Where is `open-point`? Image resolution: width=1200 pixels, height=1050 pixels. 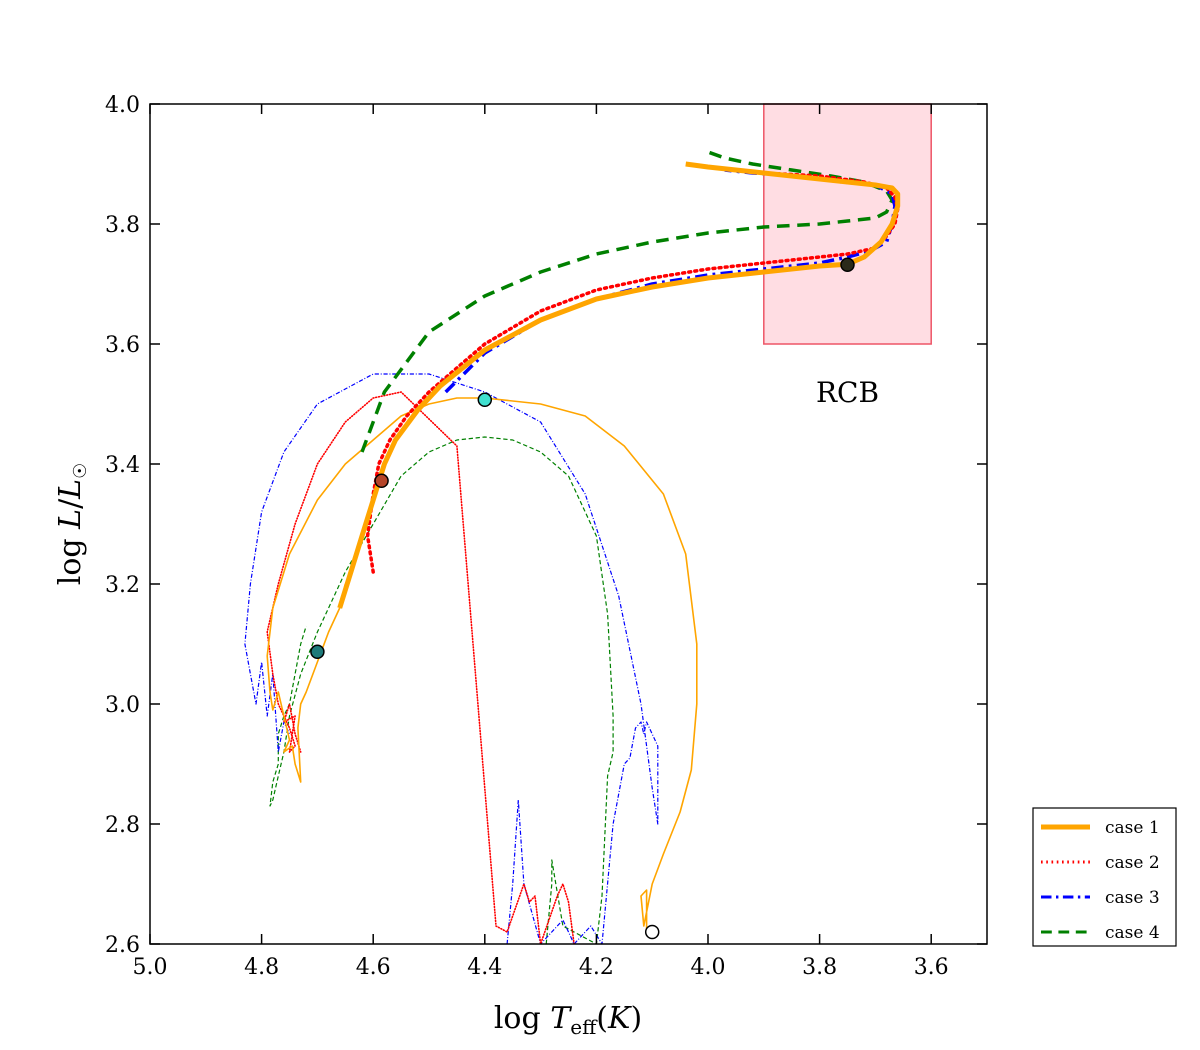 open-point is located at coordinates (652, 932).